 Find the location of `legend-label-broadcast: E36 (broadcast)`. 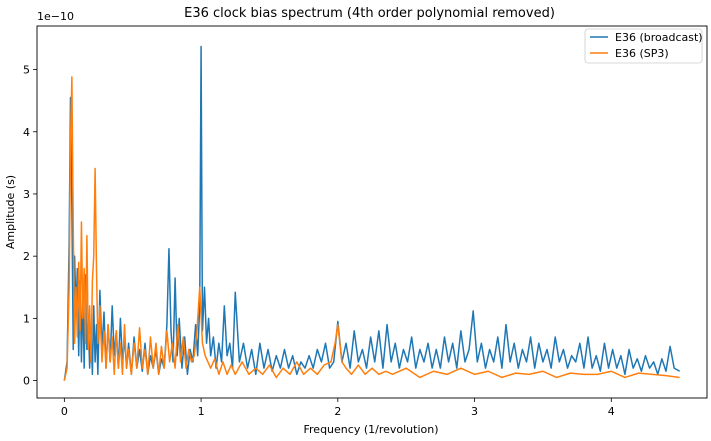

legend-label-broadcast: E36 (broadcast) is located at coordinates (659, 37).